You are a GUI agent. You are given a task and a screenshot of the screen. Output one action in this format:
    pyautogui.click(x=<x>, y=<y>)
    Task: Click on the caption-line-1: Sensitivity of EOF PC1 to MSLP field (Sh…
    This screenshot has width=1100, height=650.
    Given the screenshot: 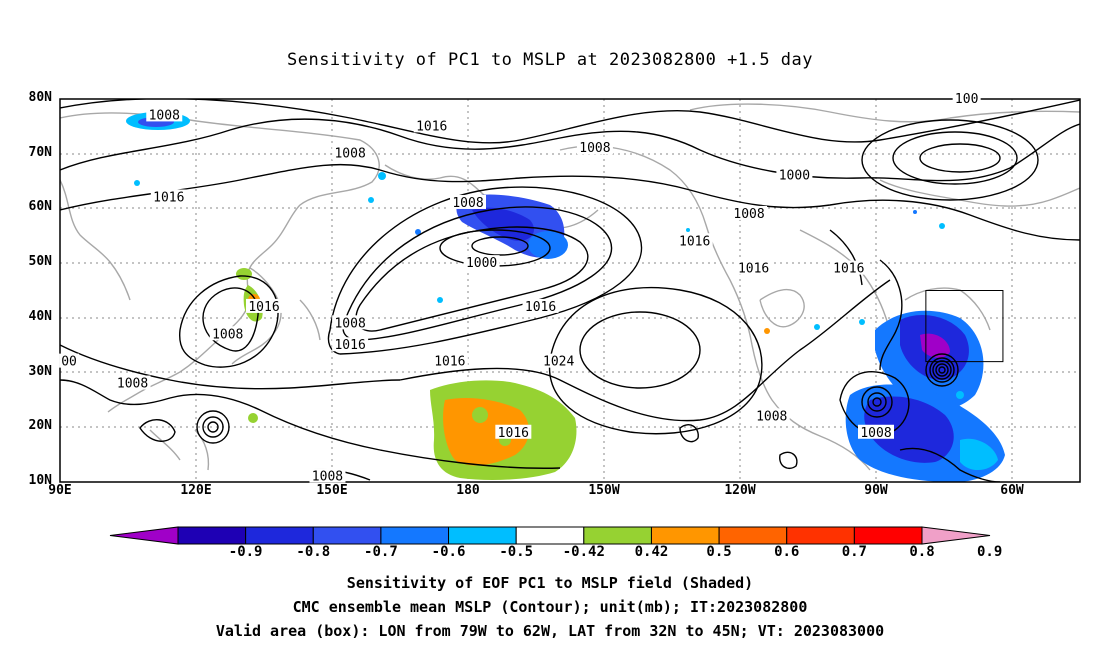 What is the action you would take?
    pyautogui.click(x=550, y=583)
    